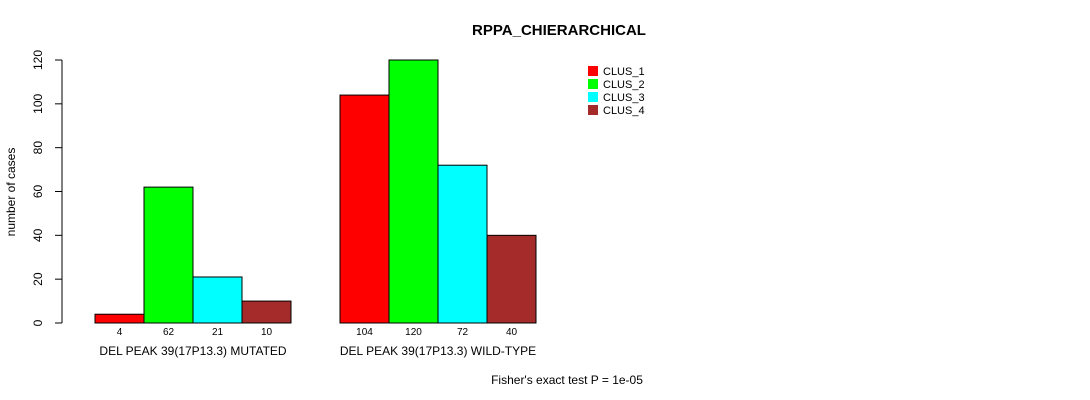 Image resolution: width=1090 pixels, height=400 pixels. What do you see at coordinates (266, 312) in the screenshot?
I see `bar-clus-4-mutated` at bounding box center [266, 312].